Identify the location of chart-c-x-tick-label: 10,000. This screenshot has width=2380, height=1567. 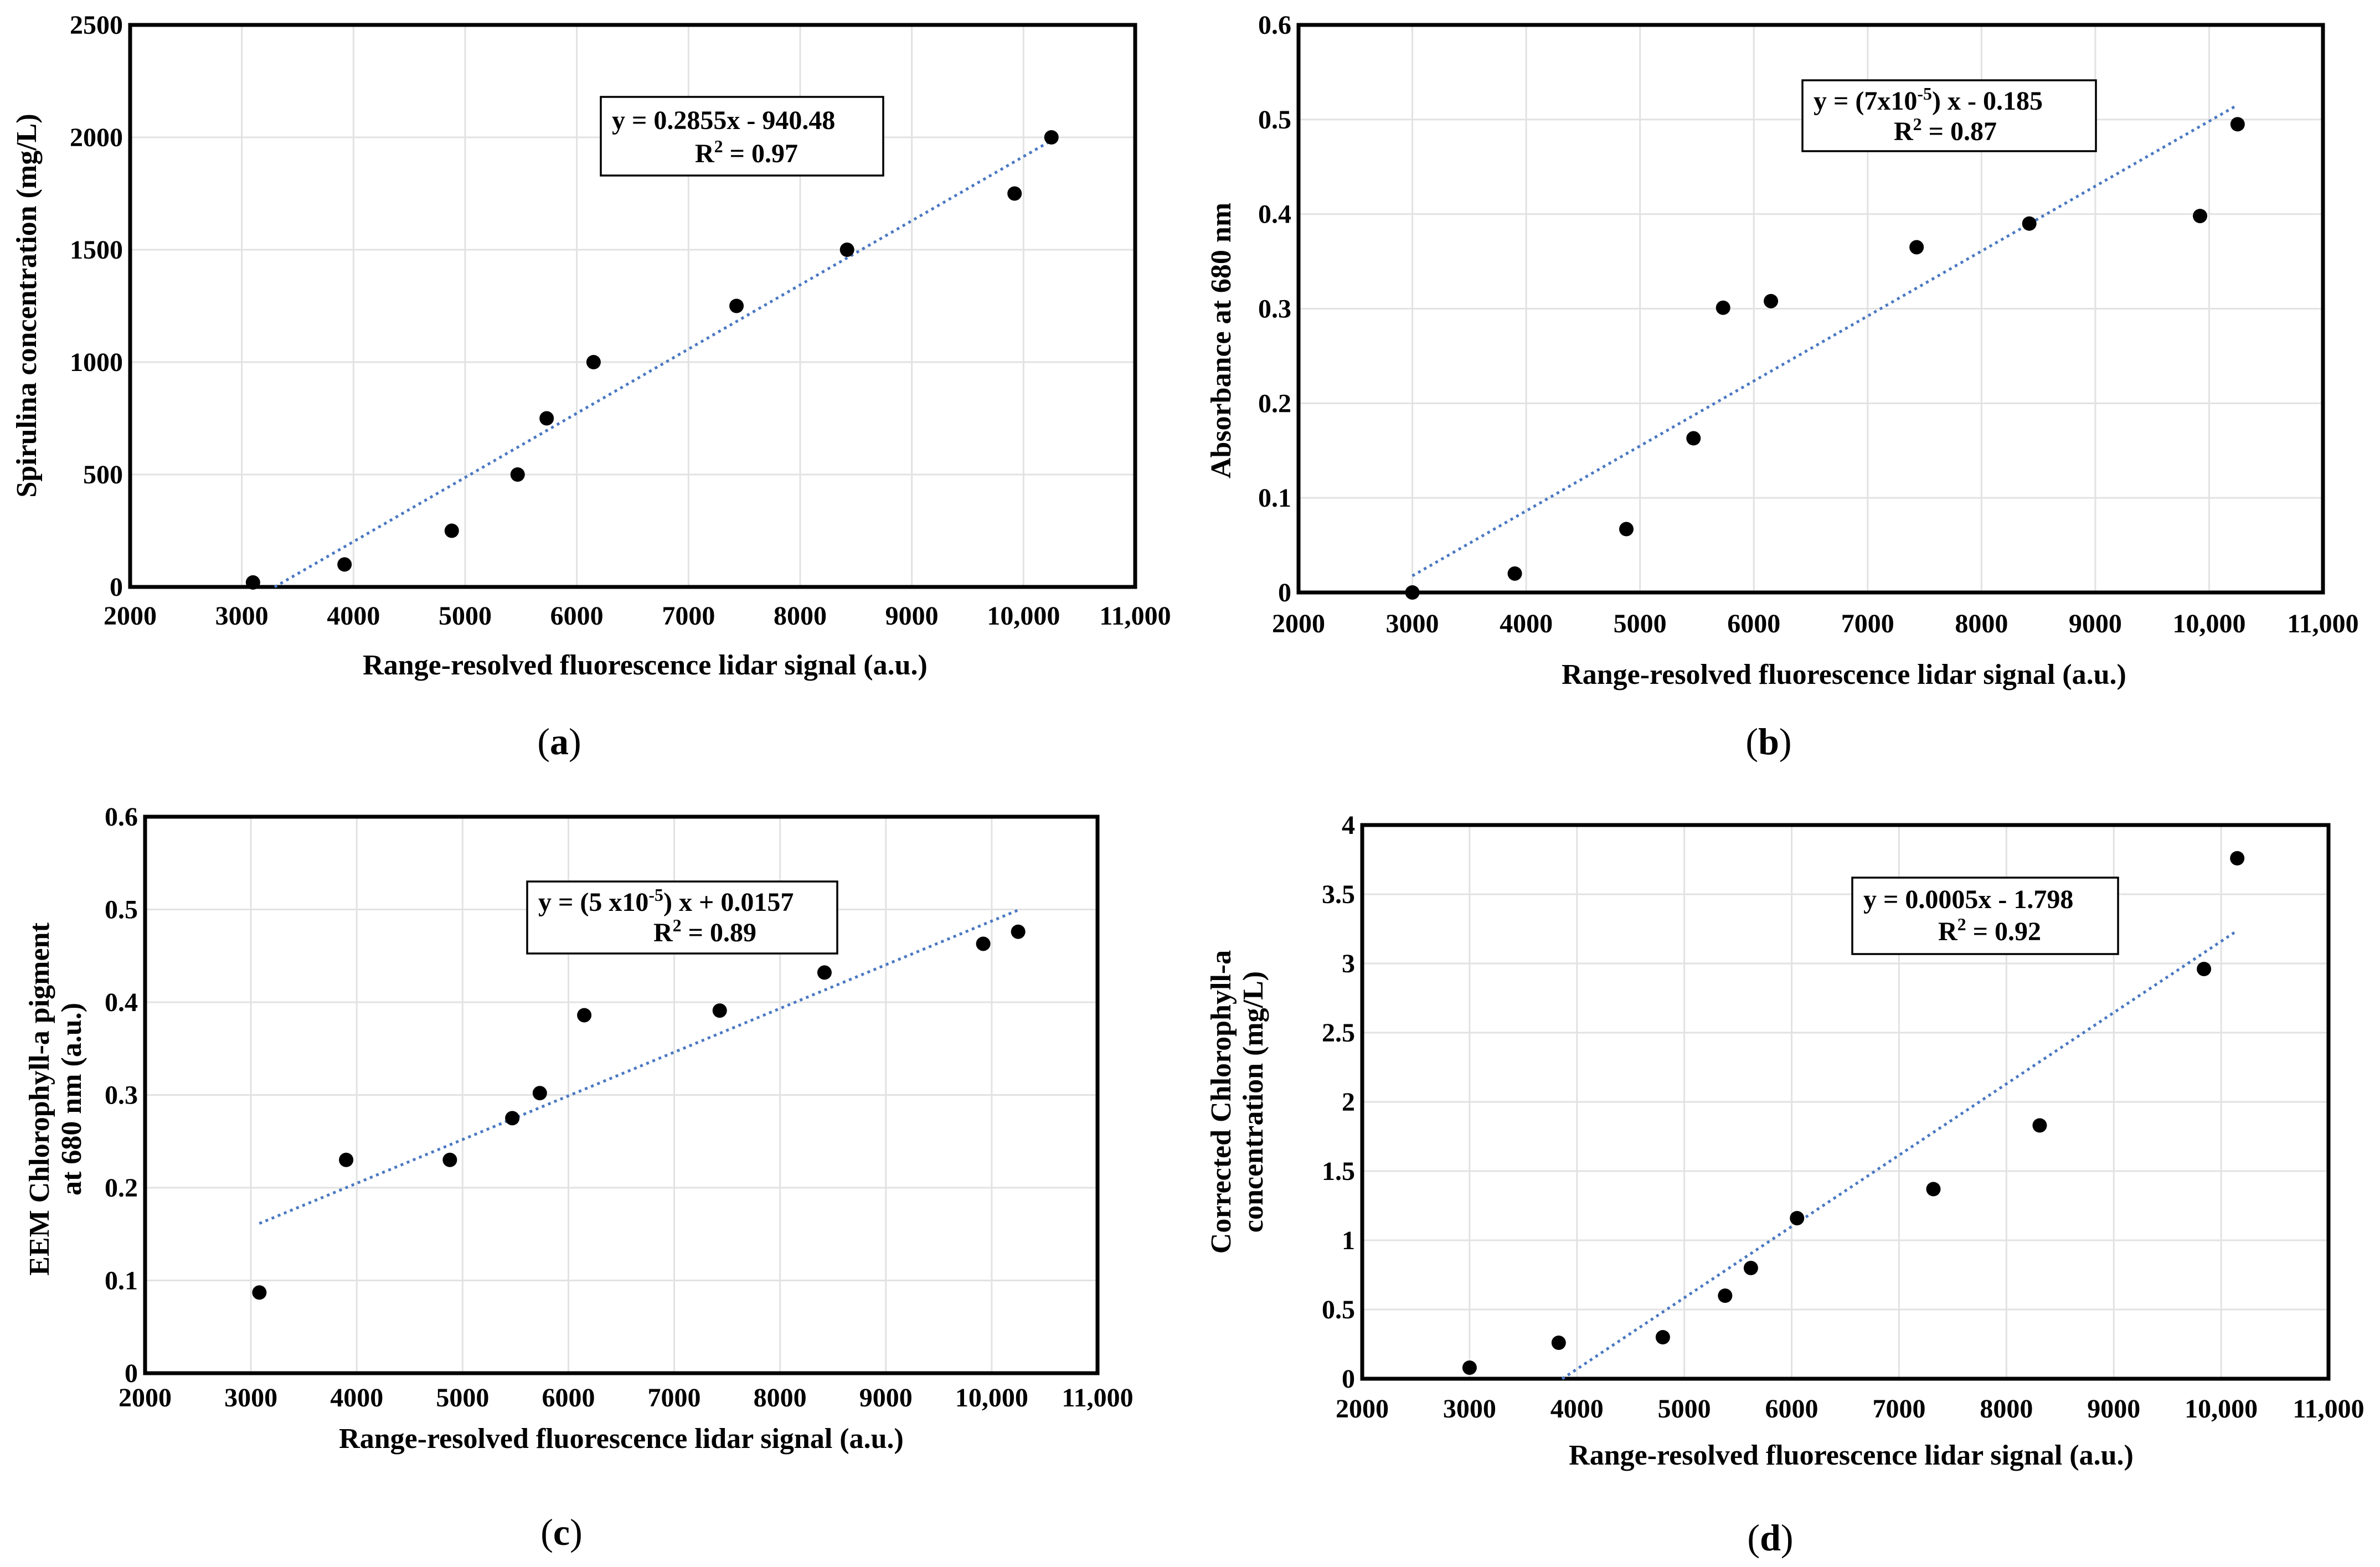
(991, 1398).